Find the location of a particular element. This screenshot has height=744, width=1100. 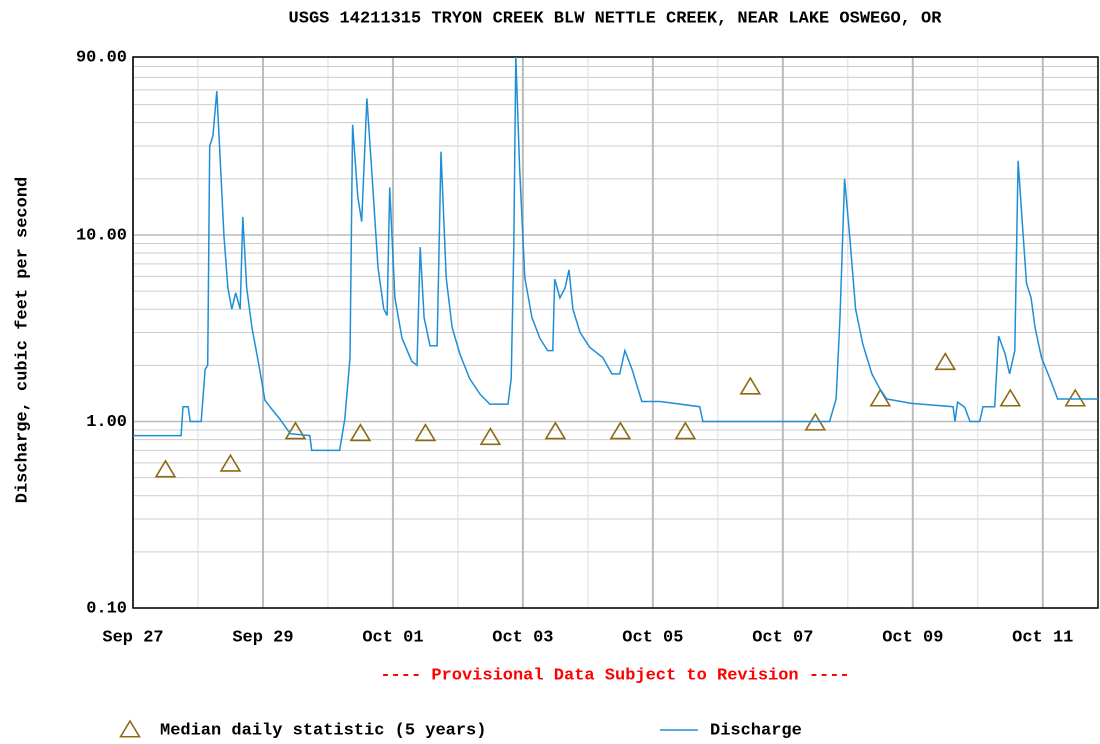

legend-marker is located at coordinates (130, 728).